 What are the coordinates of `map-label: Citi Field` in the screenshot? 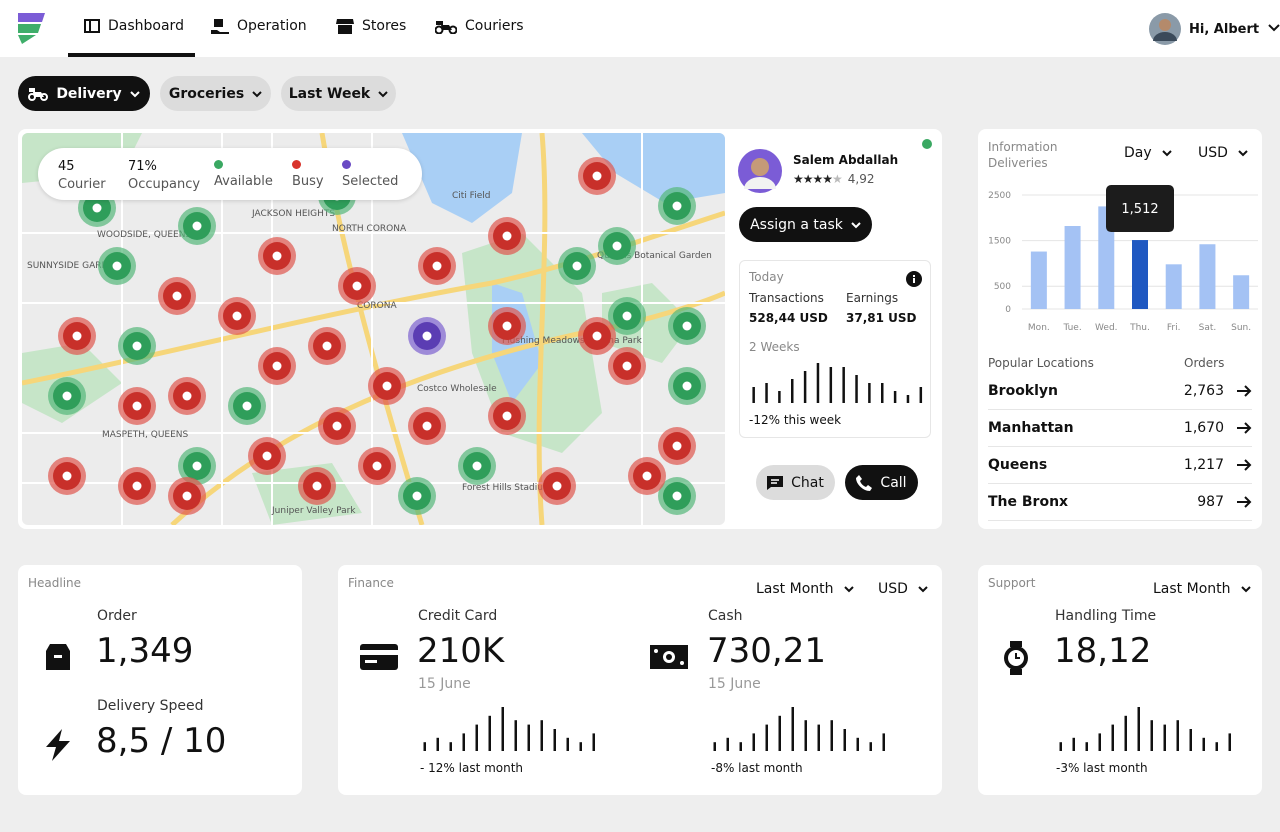 It's located at (471, 196).